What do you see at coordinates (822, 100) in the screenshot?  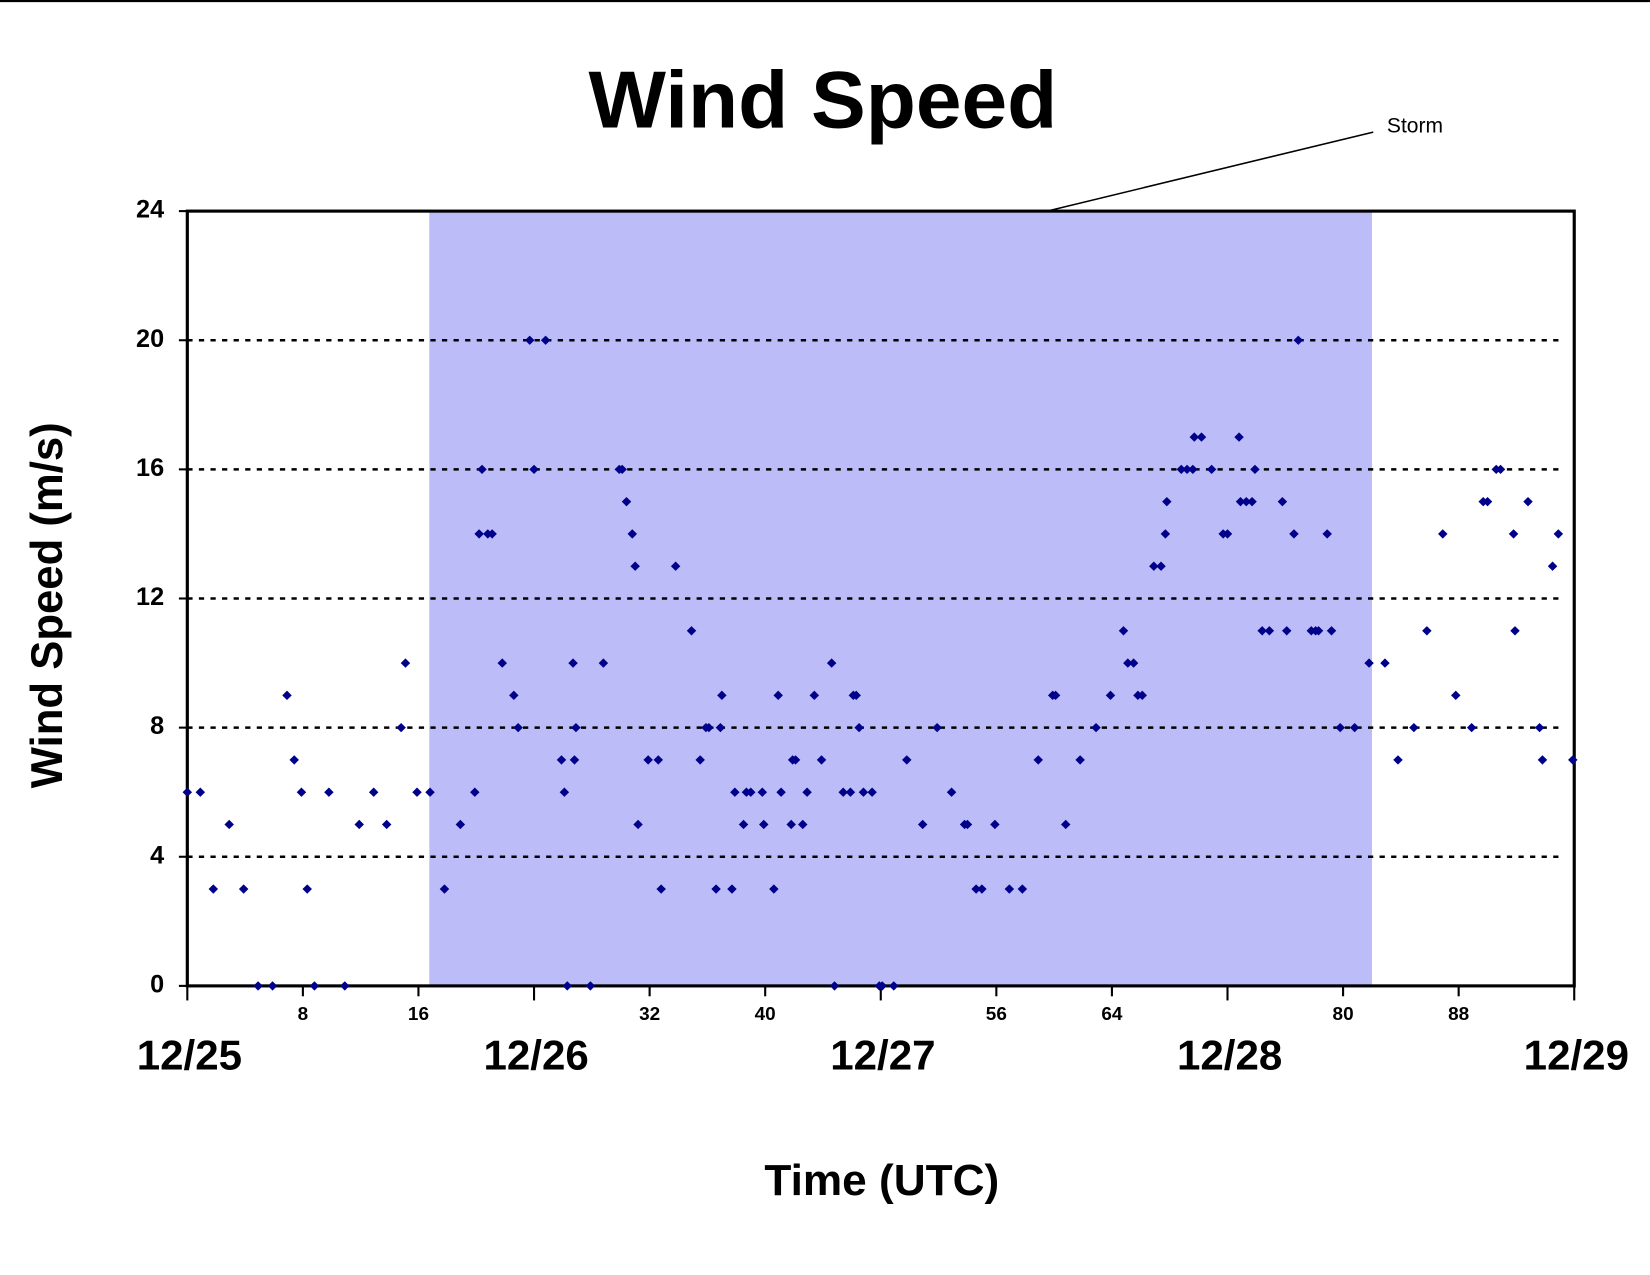 I see `chart-title: Wind Speed` at bounding box center [822, 100].